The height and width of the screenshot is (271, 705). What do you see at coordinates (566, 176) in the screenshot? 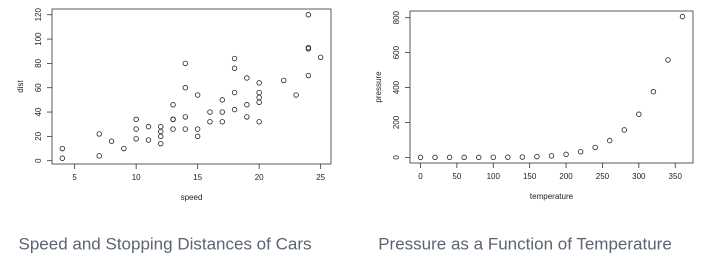
I see `x-tick-label: 200` at bounding box center [566, 176].